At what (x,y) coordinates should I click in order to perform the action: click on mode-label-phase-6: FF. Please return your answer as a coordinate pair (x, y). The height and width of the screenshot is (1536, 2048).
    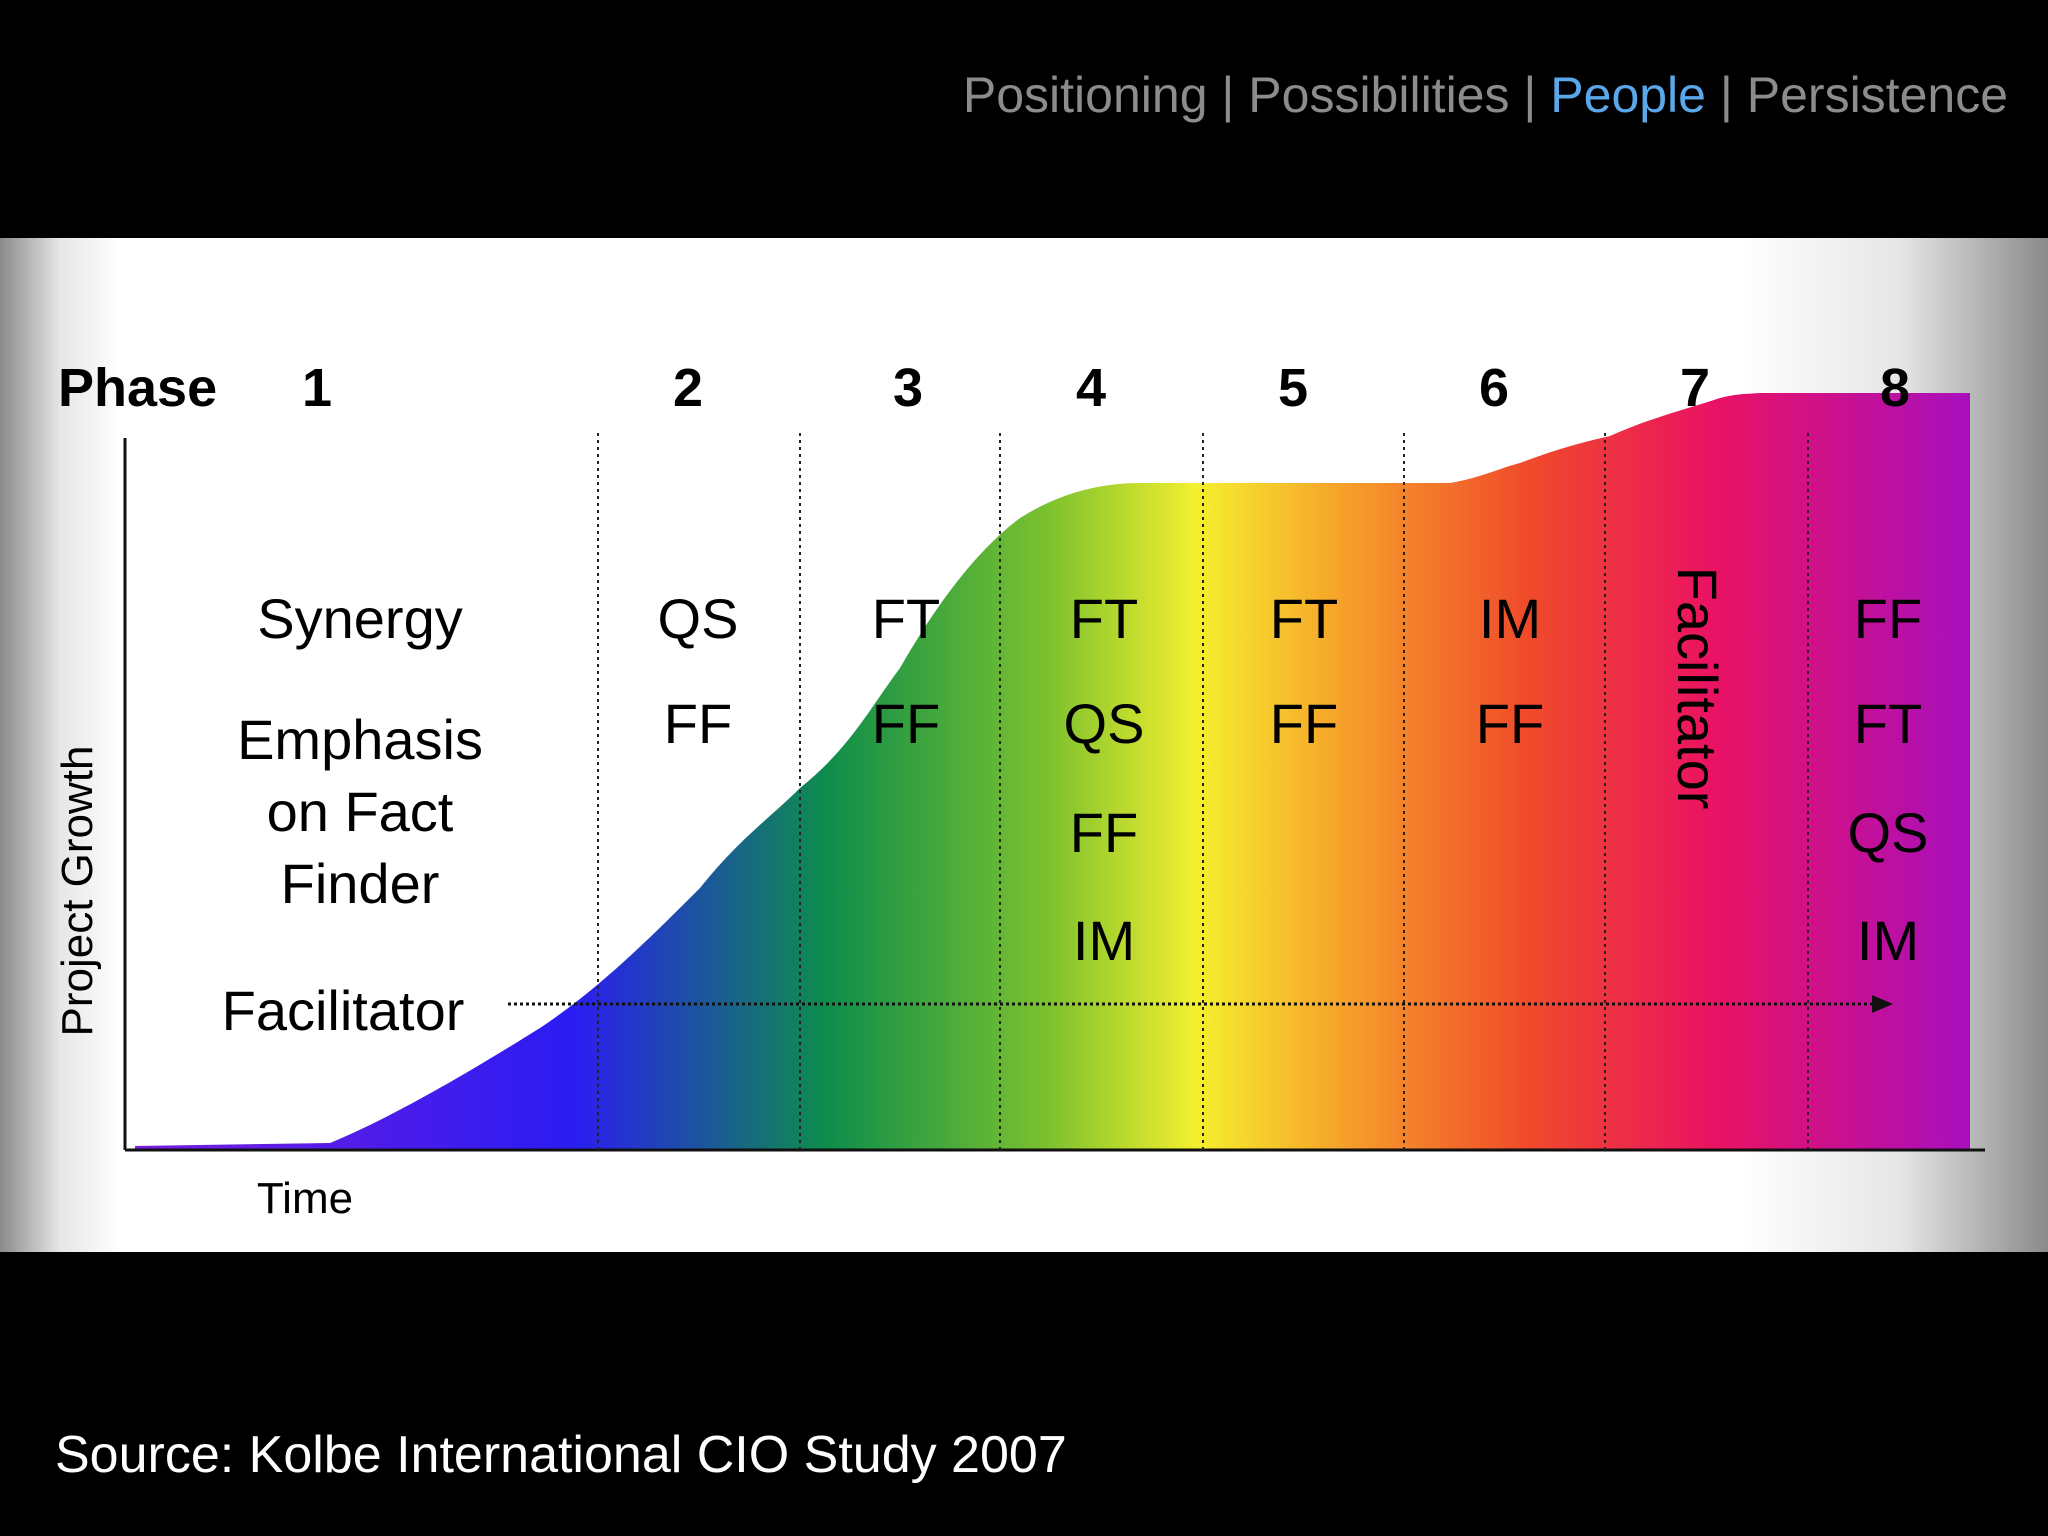
    Looking at the image, I should click on (1510, 723).